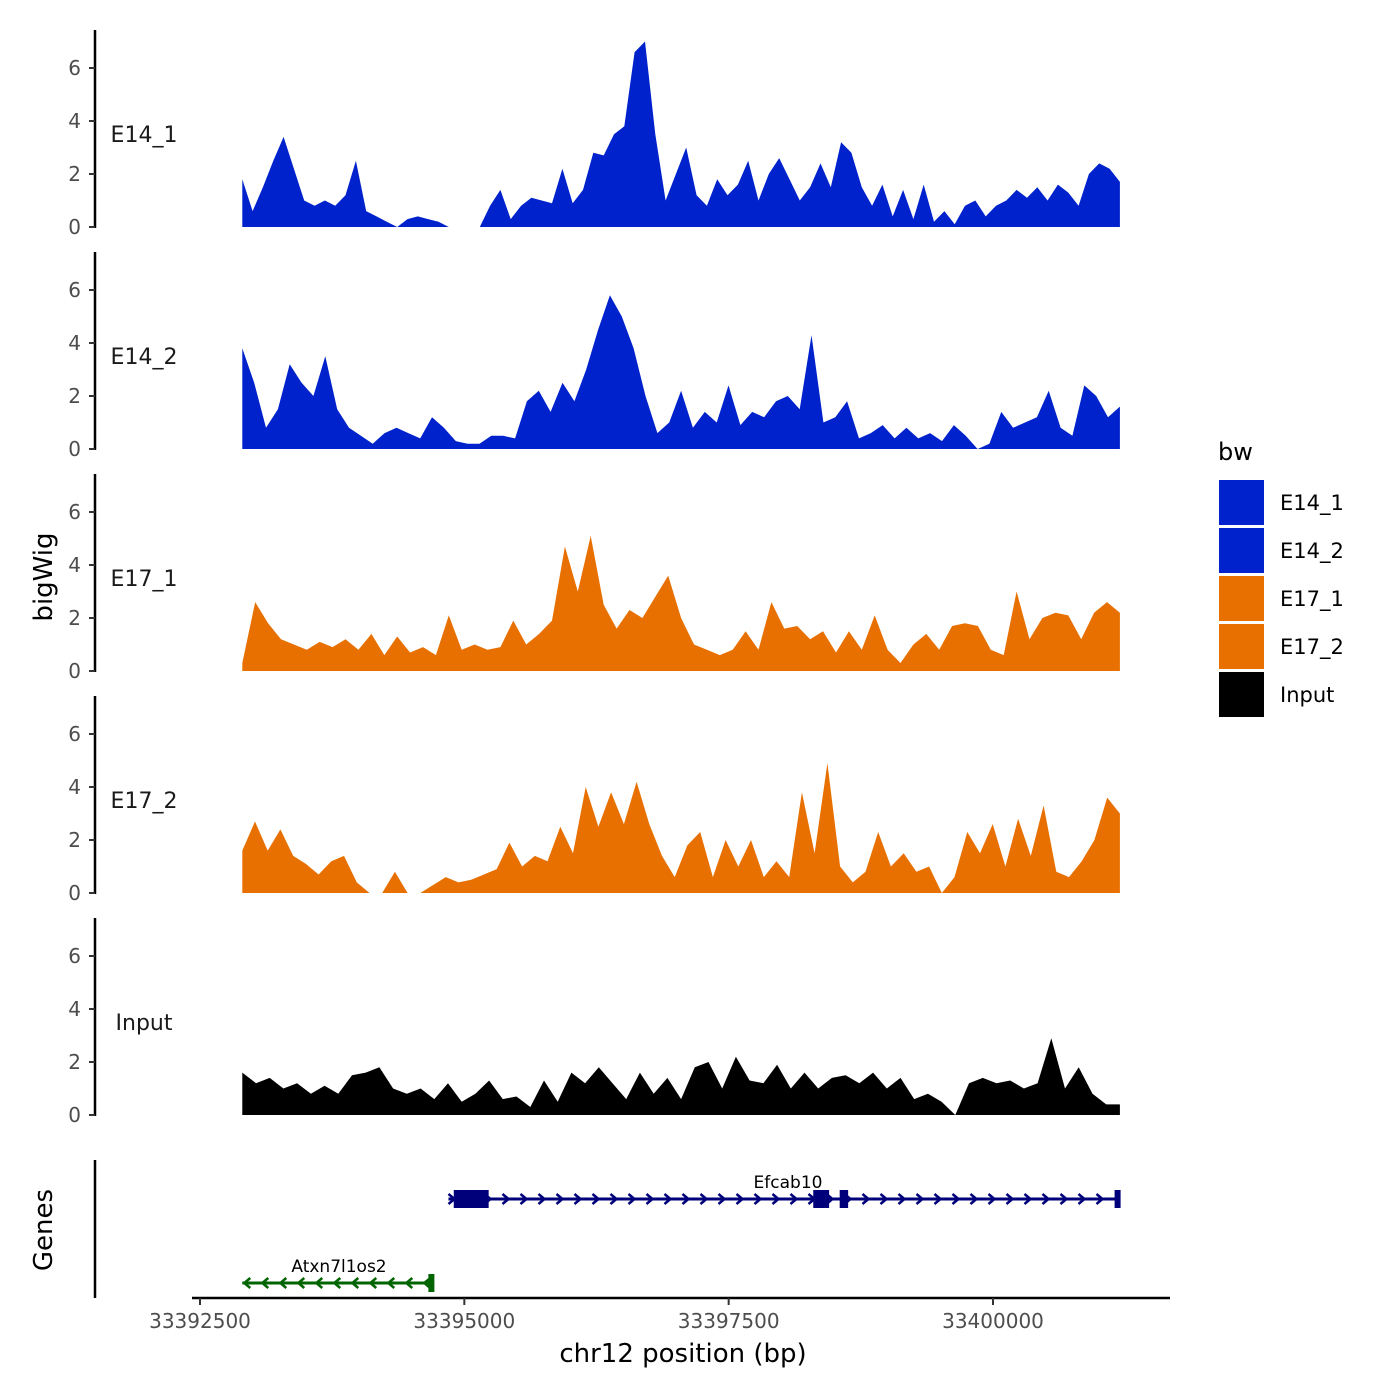 This screenshot has height=1400, width=1400. I want to click on gene-label: Efcab10, so click(788, 1183).